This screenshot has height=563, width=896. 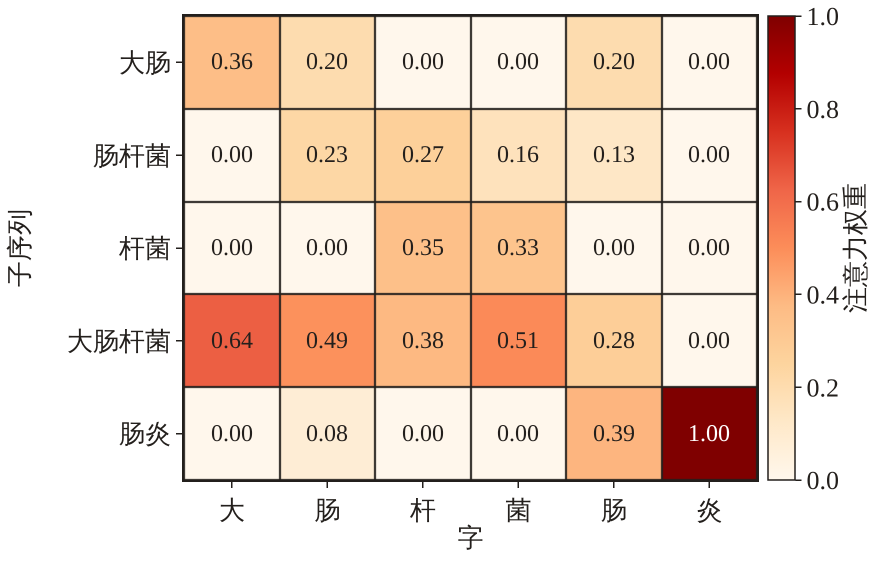 I want to click on y-tick-label: 大肠, so click(x=144, y=63).